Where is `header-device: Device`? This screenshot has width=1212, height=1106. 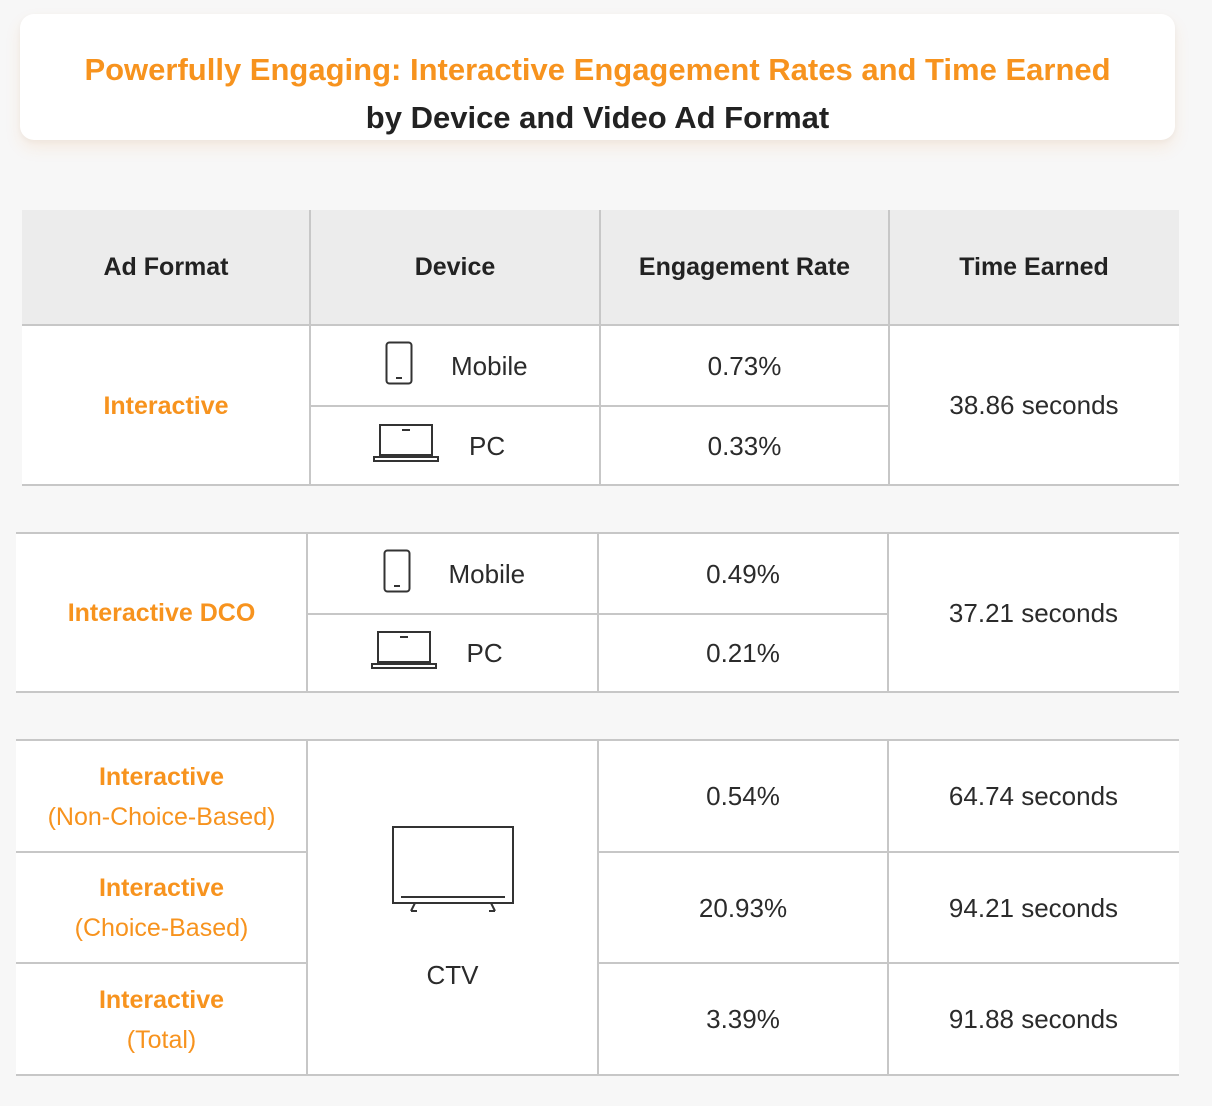 header-device: Device is located at coordinates (455, 267).